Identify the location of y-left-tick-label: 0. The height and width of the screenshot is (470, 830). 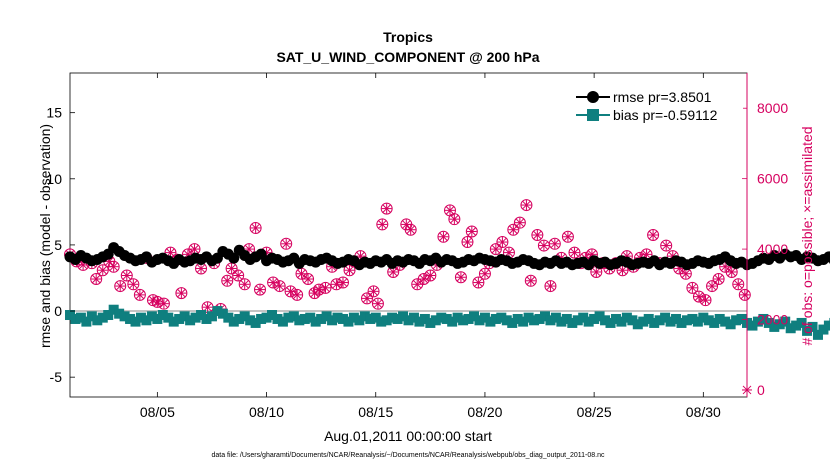
(58, 311).